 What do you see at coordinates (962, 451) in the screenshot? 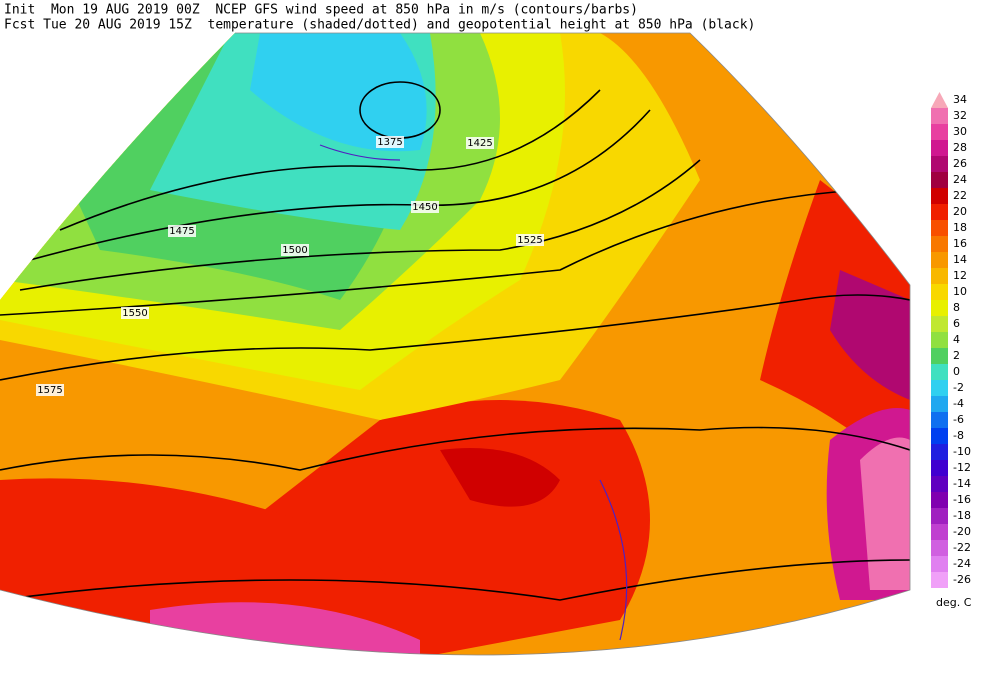
I see `scale-label: -10` at bounding box center [962, 451].